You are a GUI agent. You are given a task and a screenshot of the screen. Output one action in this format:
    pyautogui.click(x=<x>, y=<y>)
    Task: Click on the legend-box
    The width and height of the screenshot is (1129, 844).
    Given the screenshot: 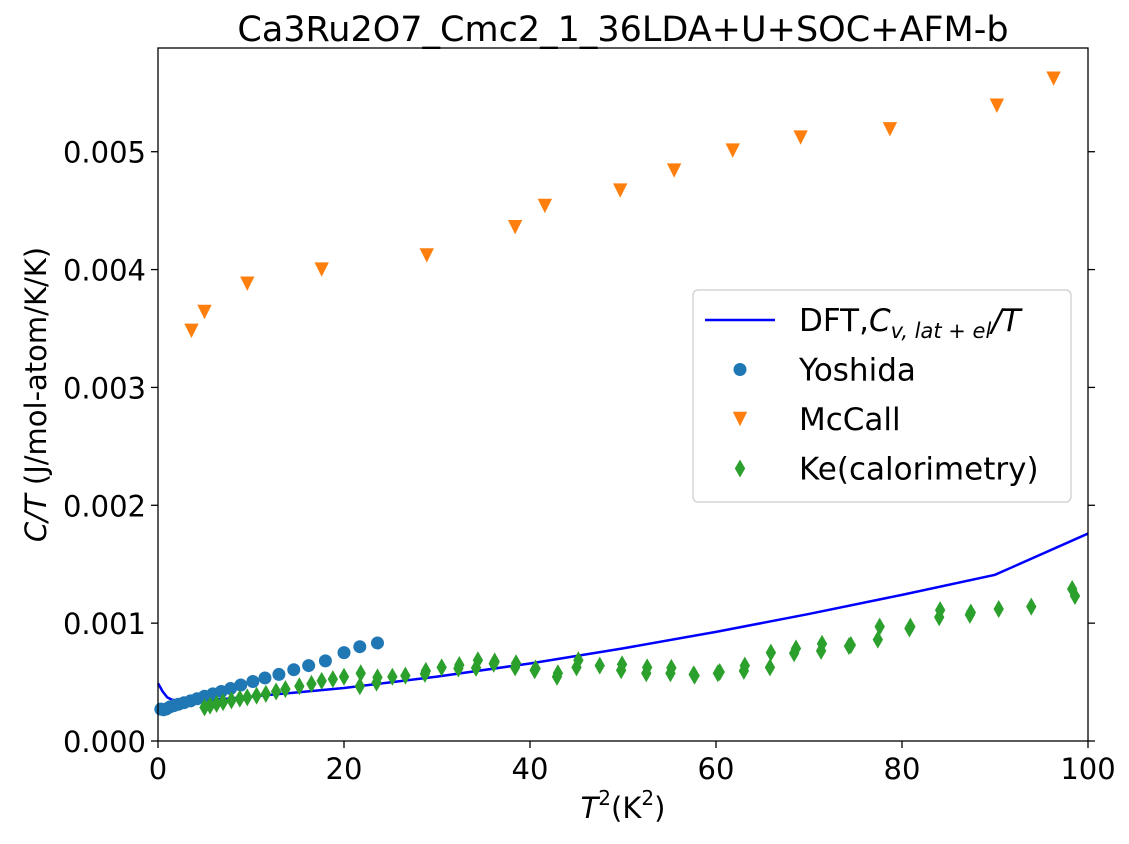 What is the action you would take?
    pyautogui.click(x=882, y=396)
    